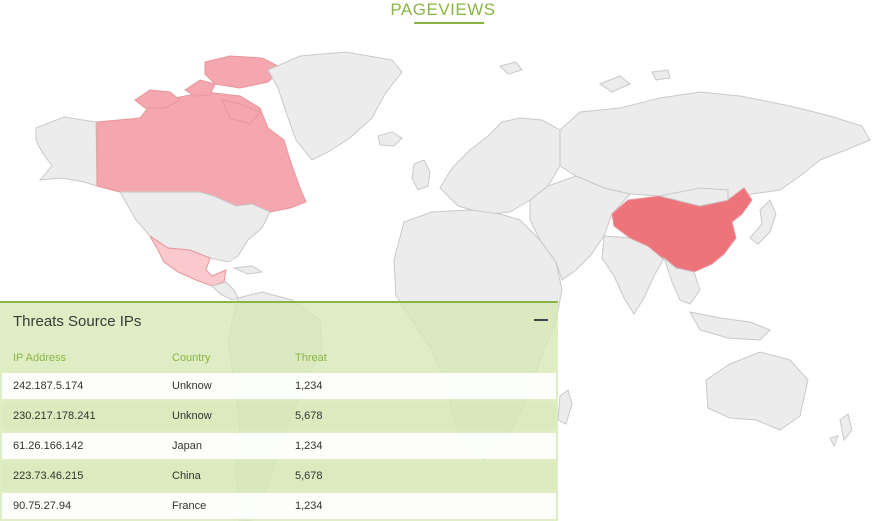 The width and height of the screenshot is (886, 521). I want to click on table-row: 230.217.178.241 Unknow 5,678, so click(279, 416).